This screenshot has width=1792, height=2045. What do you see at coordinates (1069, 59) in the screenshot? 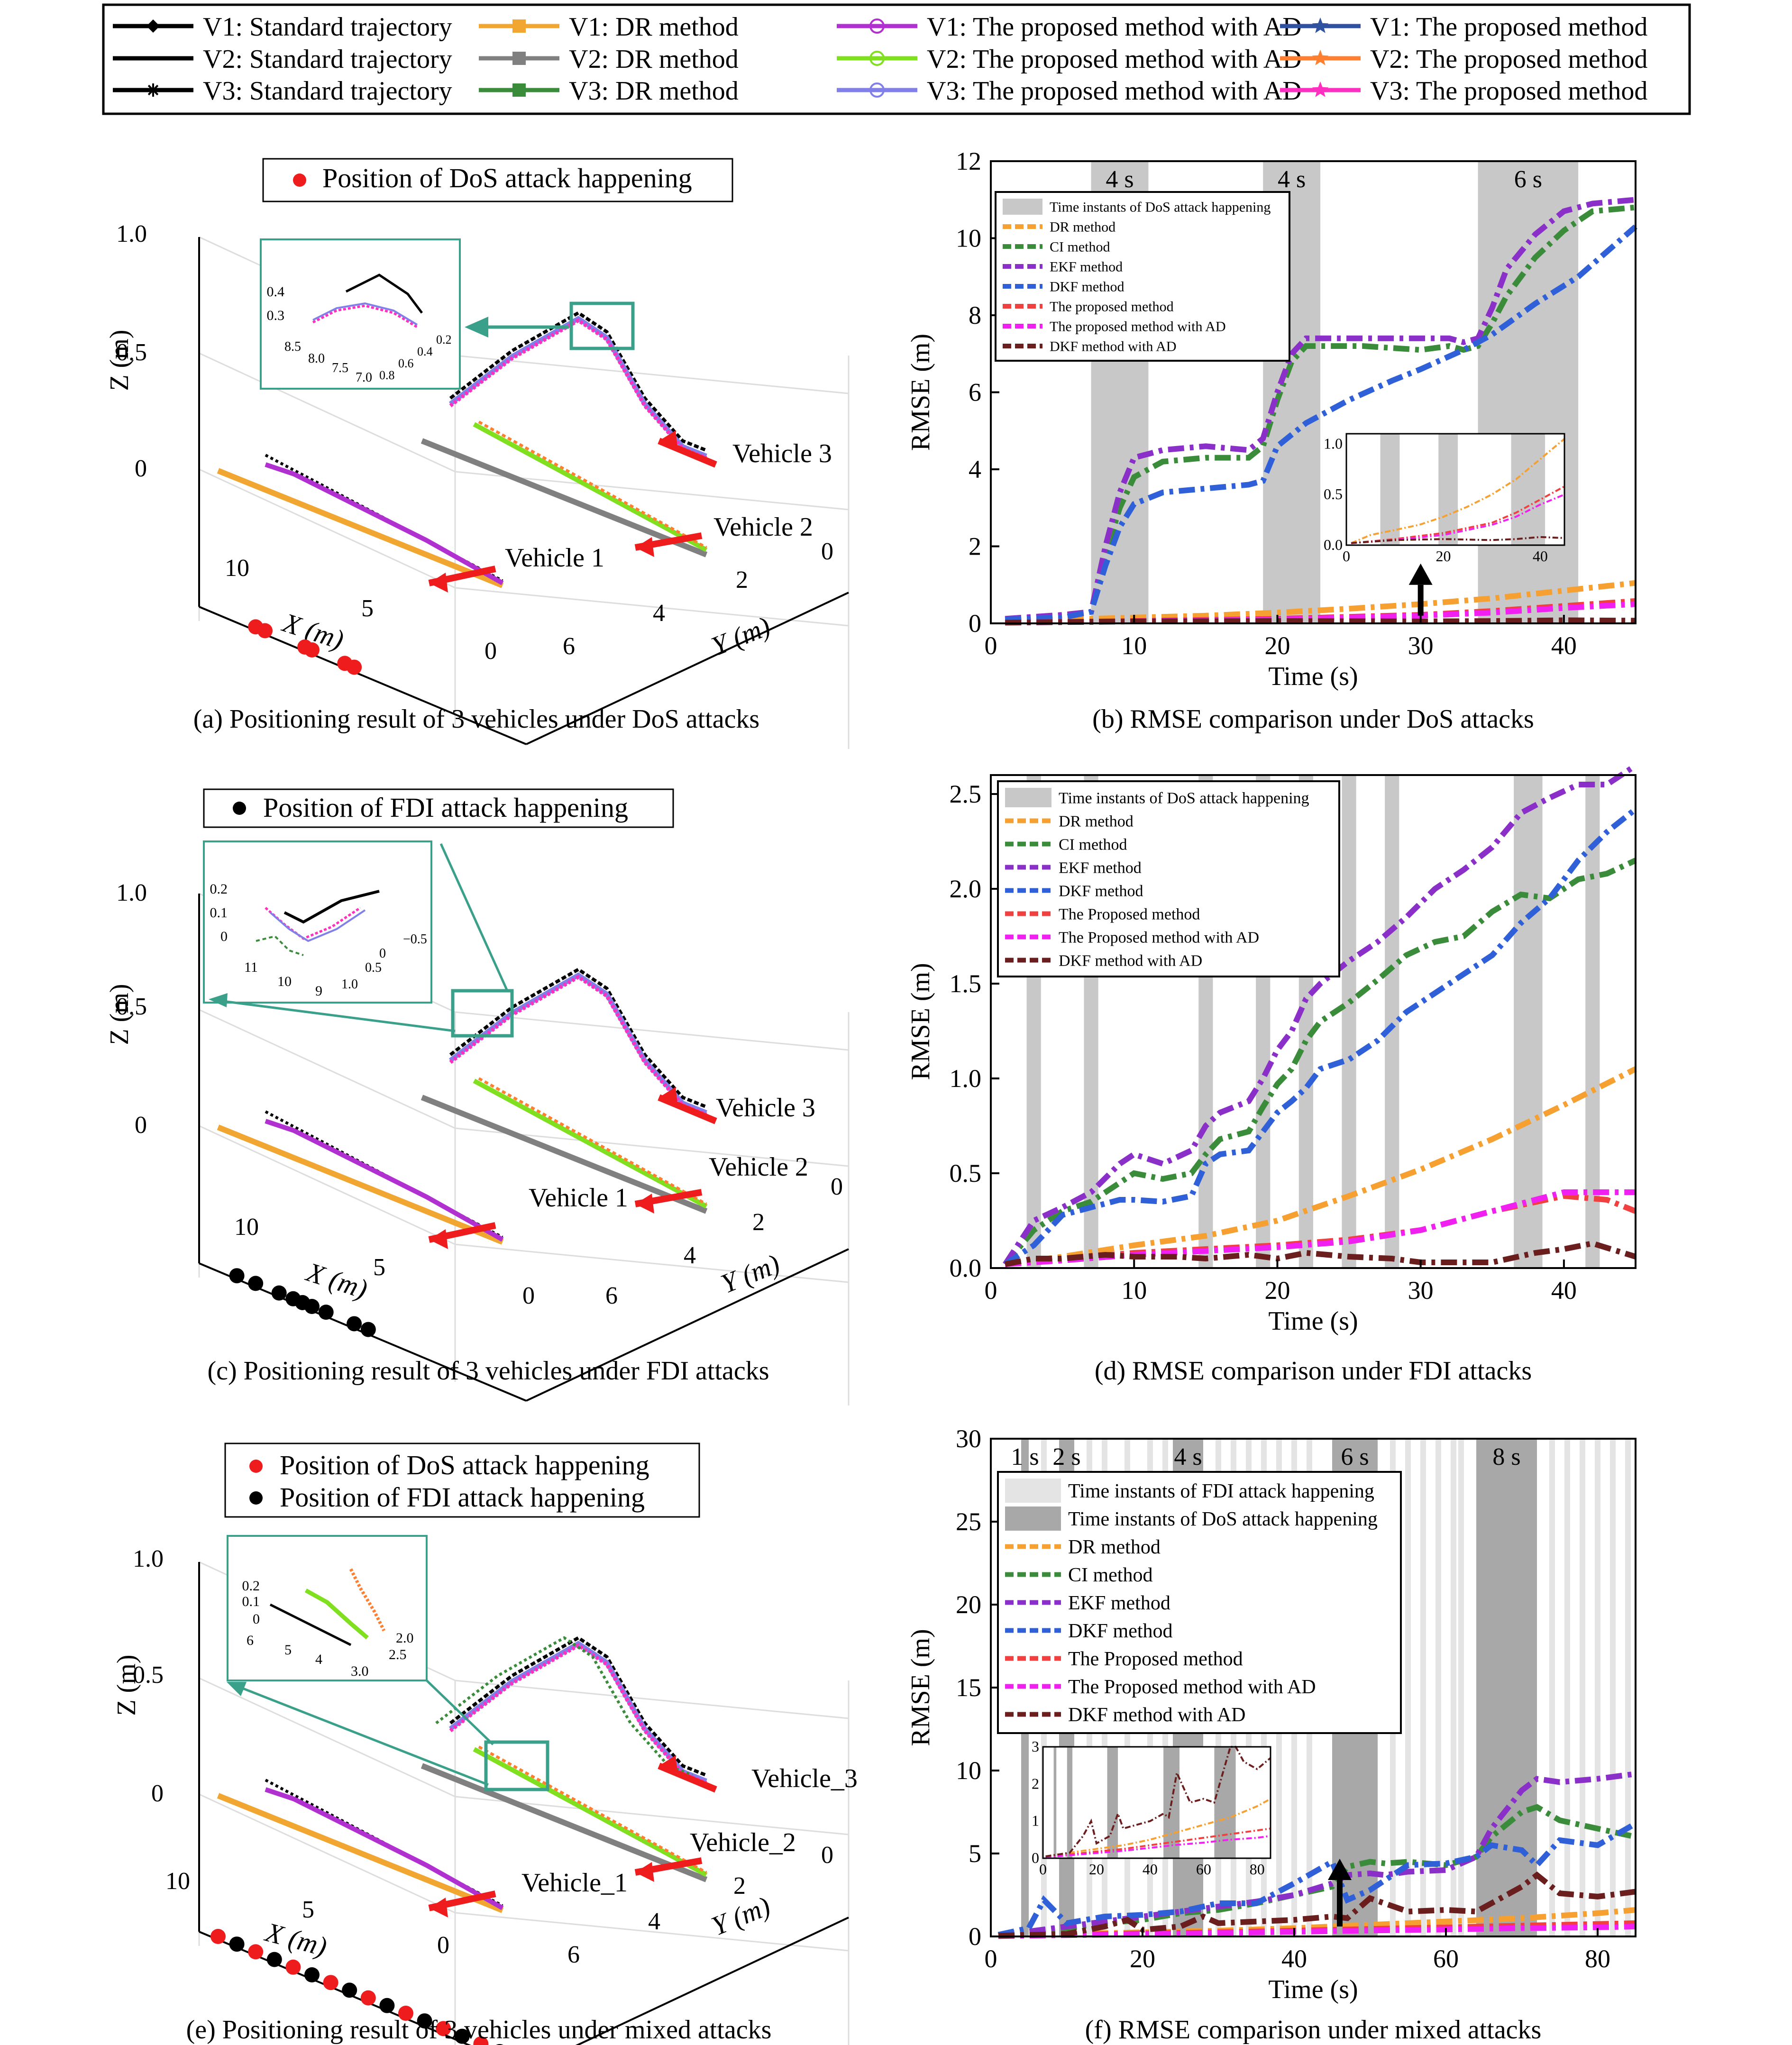
I see `legend-item: V2: The proposed method with AD` at bounding box center [1069, 59].